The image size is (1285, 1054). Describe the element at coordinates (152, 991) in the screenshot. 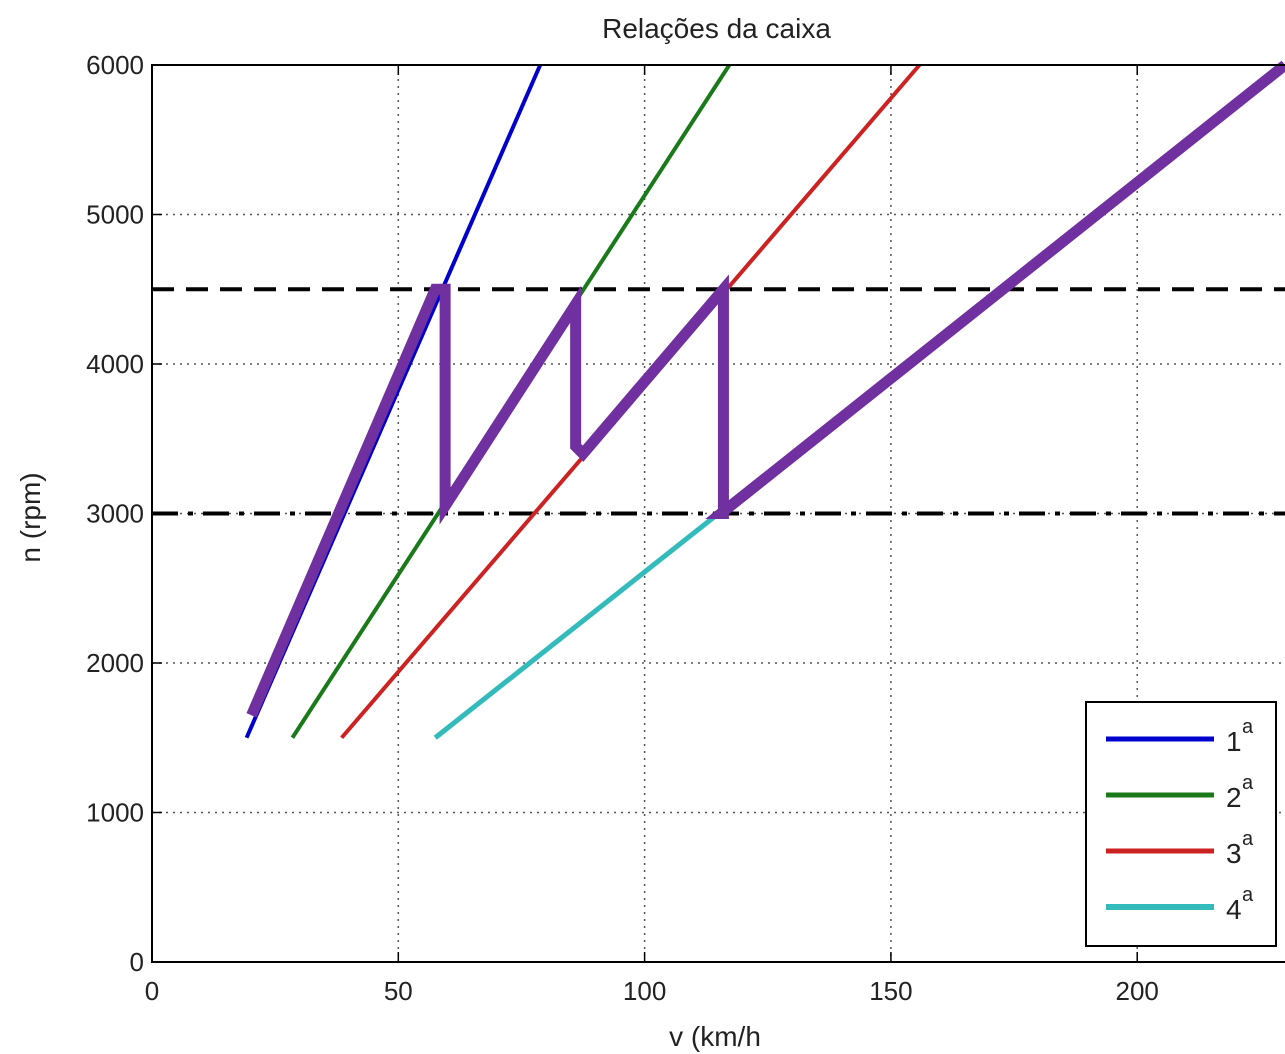

I see `x-tick-label: 0` at that location.